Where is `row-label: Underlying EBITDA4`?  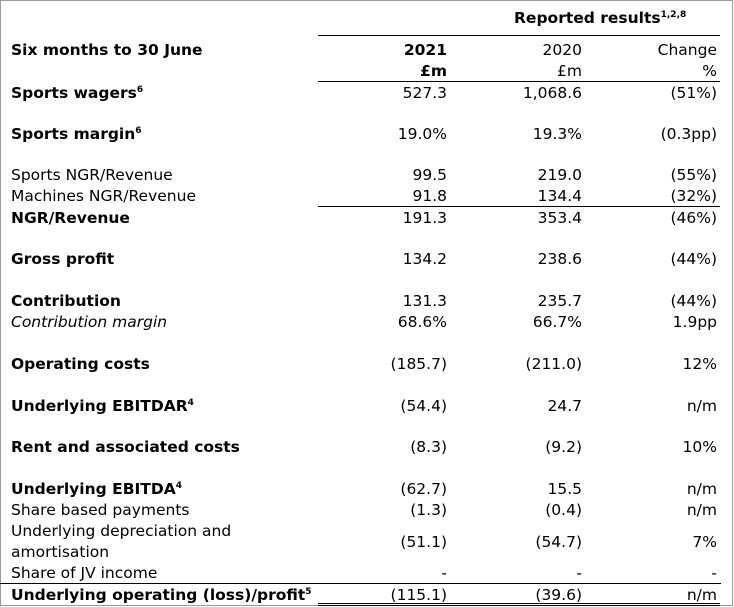
row-label: Underlying EBITDA4 is located at coordinates (96, 489).